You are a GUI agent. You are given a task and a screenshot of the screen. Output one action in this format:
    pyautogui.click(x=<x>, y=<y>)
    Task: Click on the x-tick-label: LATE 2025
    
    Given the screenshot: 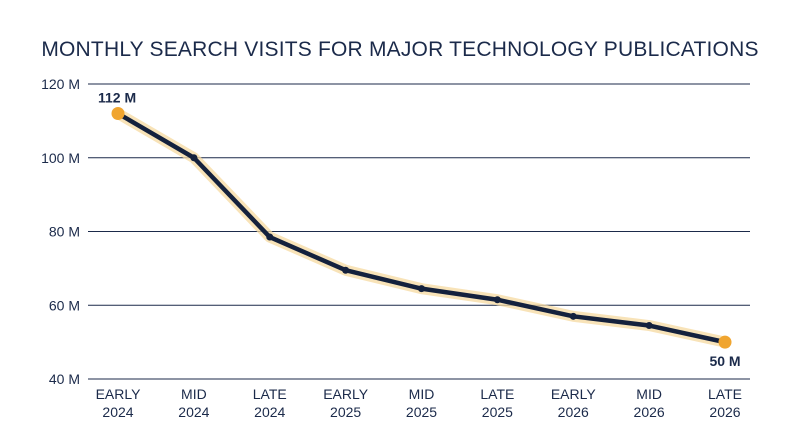 What is the action you would take?
    pyautogui.click(x=497, y=403)
    